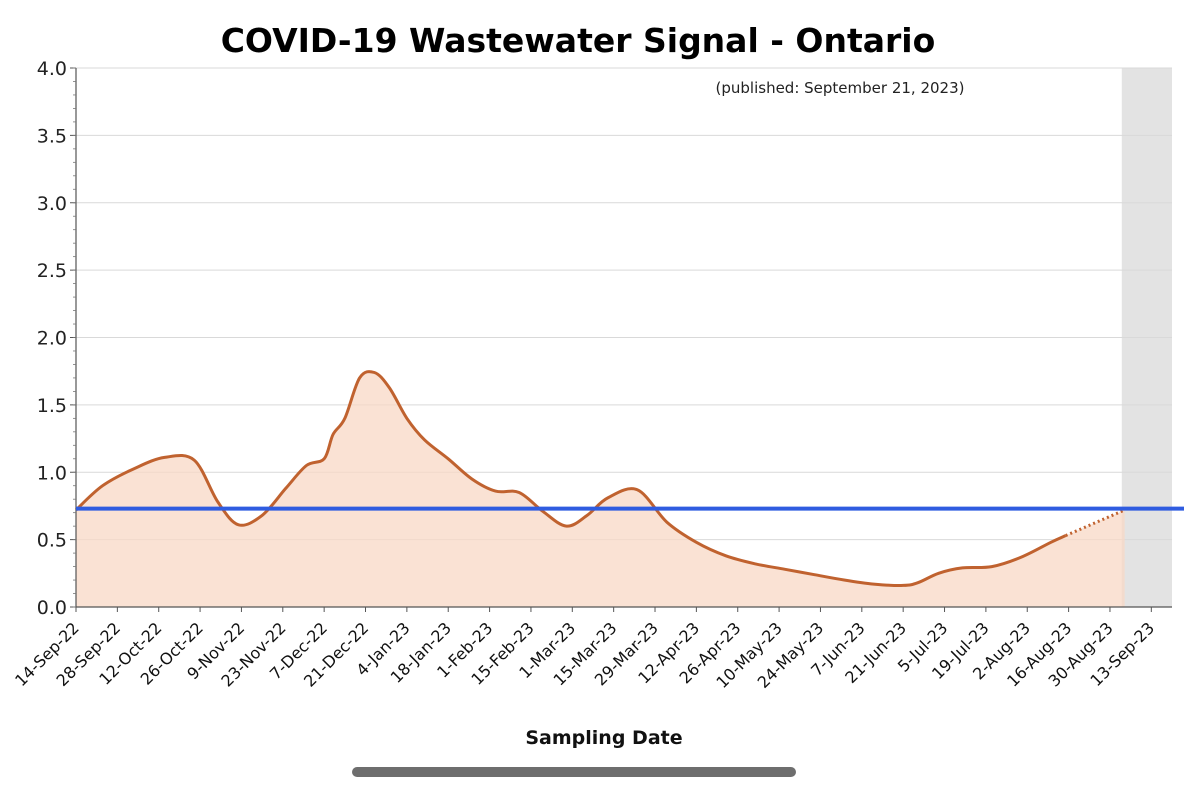 The image size is (1200, 795). I want to click on y-tick-label: 2.5, so click(52, 271).